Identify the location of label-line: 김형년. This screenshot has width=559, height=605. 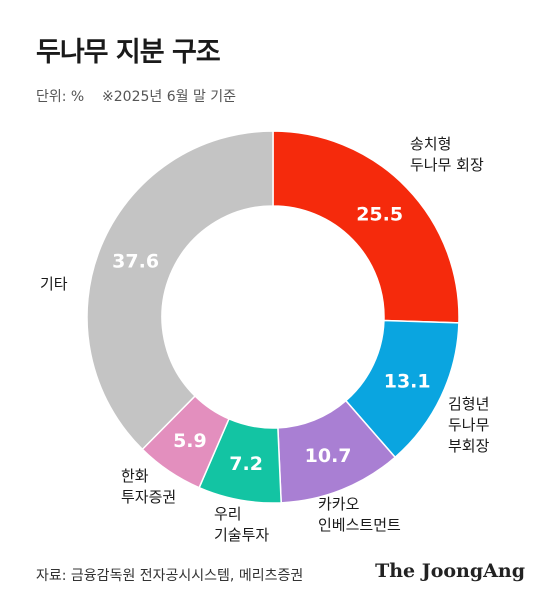
(469, 404).